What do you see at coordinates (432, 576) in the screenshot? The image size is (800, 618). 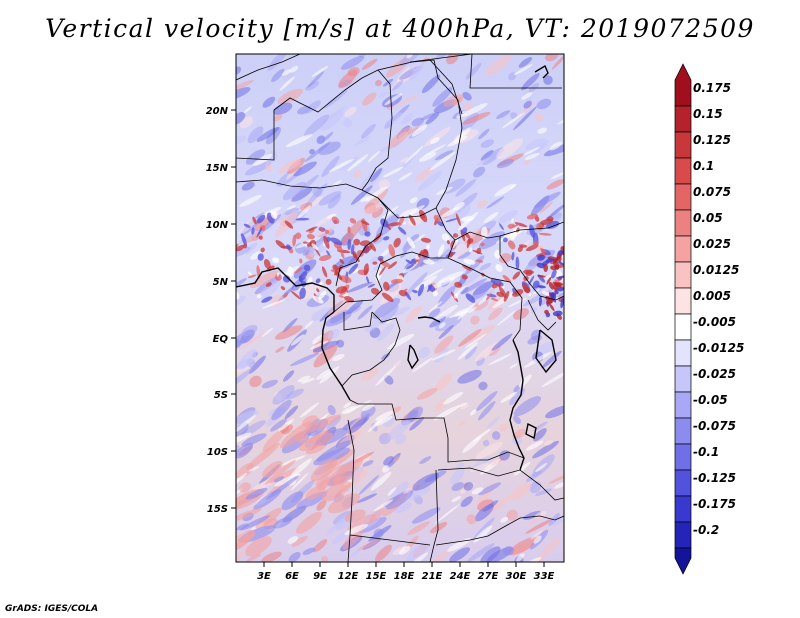 I see `lon-tick-label: 21E` at bounding box center [432, 576].